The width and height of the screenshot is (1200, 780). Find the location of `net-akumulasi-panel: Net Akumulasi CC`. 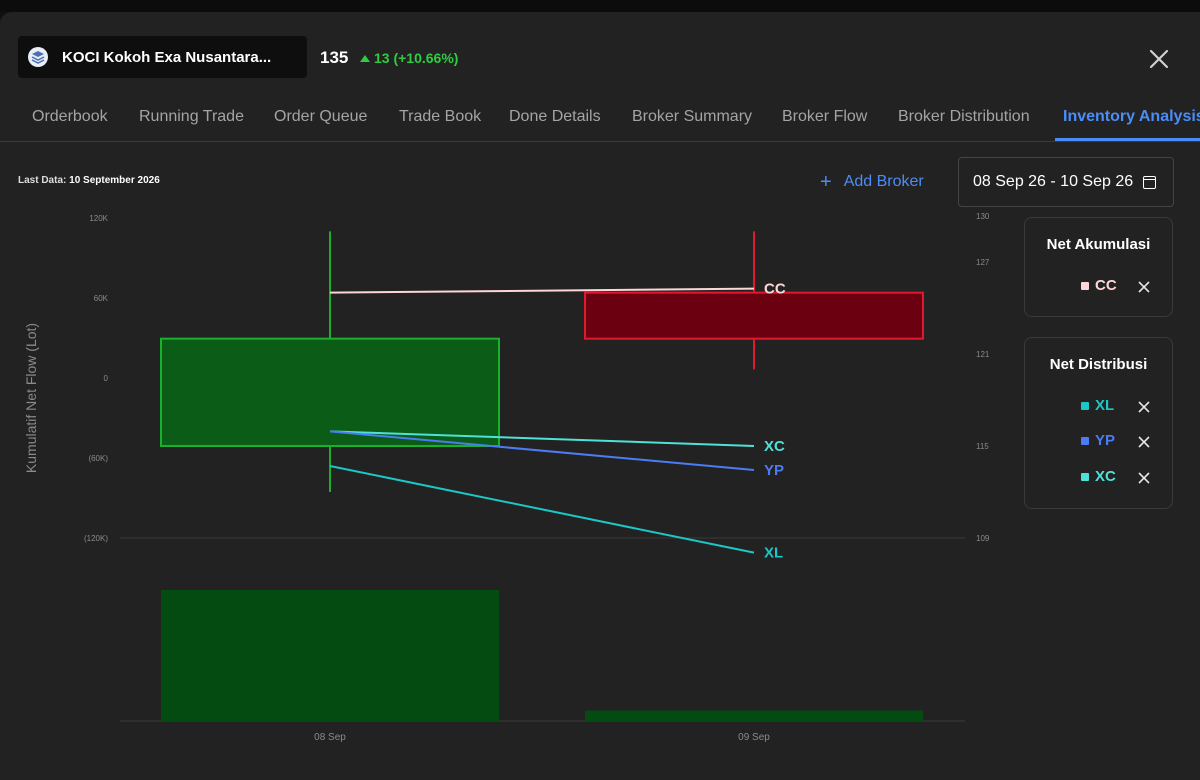

net-akumulasi-panel: Net Akumulasi CC is located at coordinates (1098, 267).